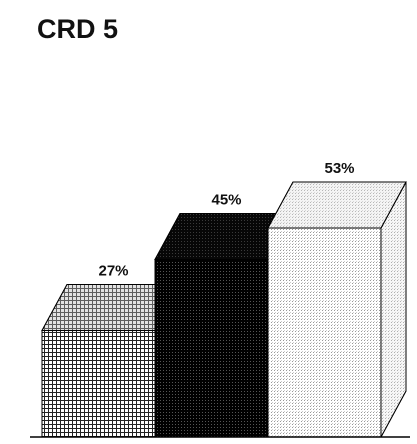  What do you see at coordinates (113, 270) in the screenshot?
I see `value-label: 27%` at bounding box center [113, 270].